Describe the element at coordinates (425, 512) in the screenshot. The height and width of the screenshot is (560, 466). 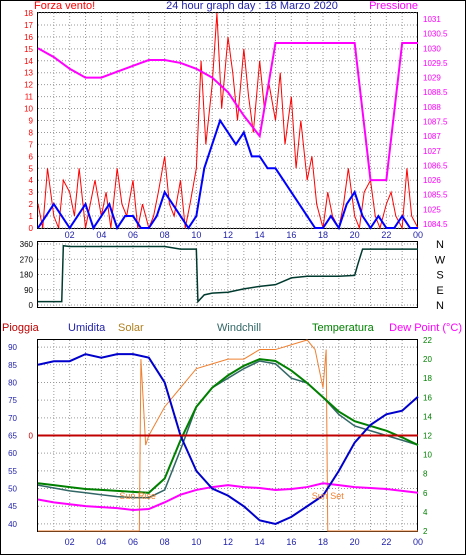
I see `temperature-tick-label: 4` at that location.